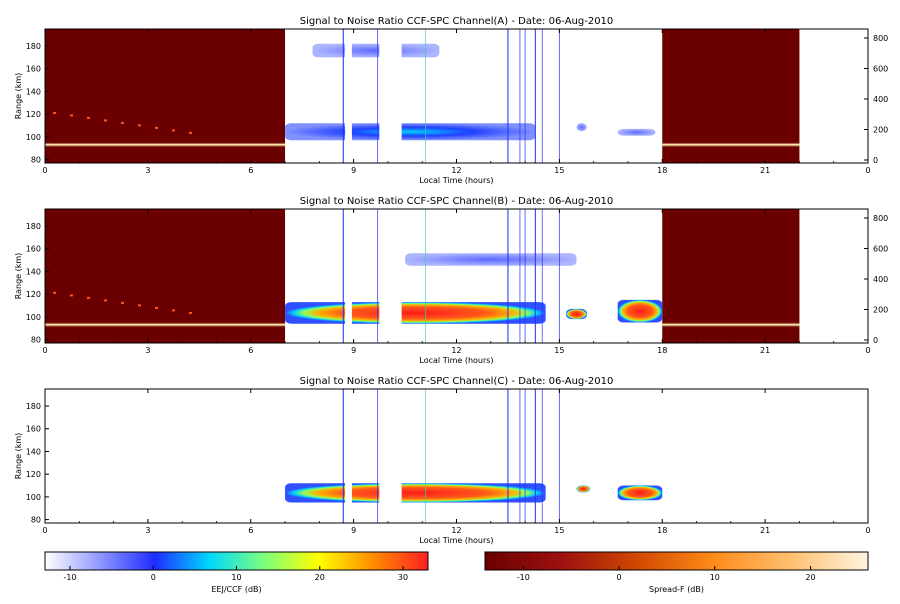 The width and height of the screenshot is (900, 604). Describe the element at coordinates (880, 99) in the screenshot. I see `y2-tick-label: 400` at that location.